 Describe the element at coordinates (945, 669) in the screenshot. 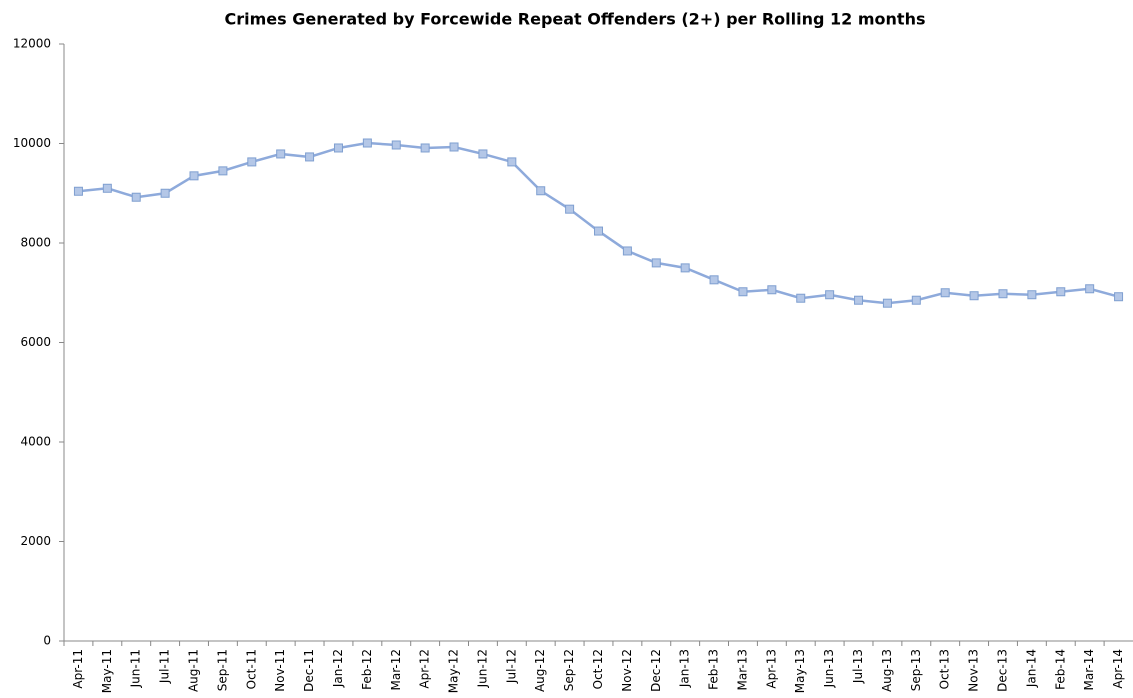

I see `x-tick-label: Oct-13` at that location.